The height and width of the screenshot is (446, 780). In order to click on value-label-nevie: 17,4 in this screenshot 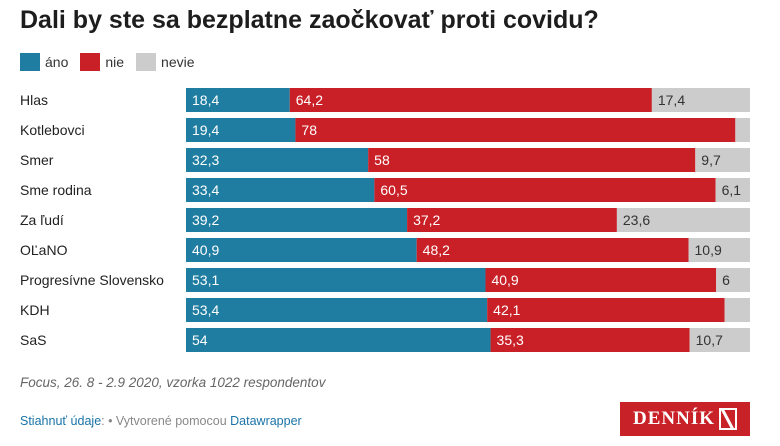, I will do `click(671, 100)`.